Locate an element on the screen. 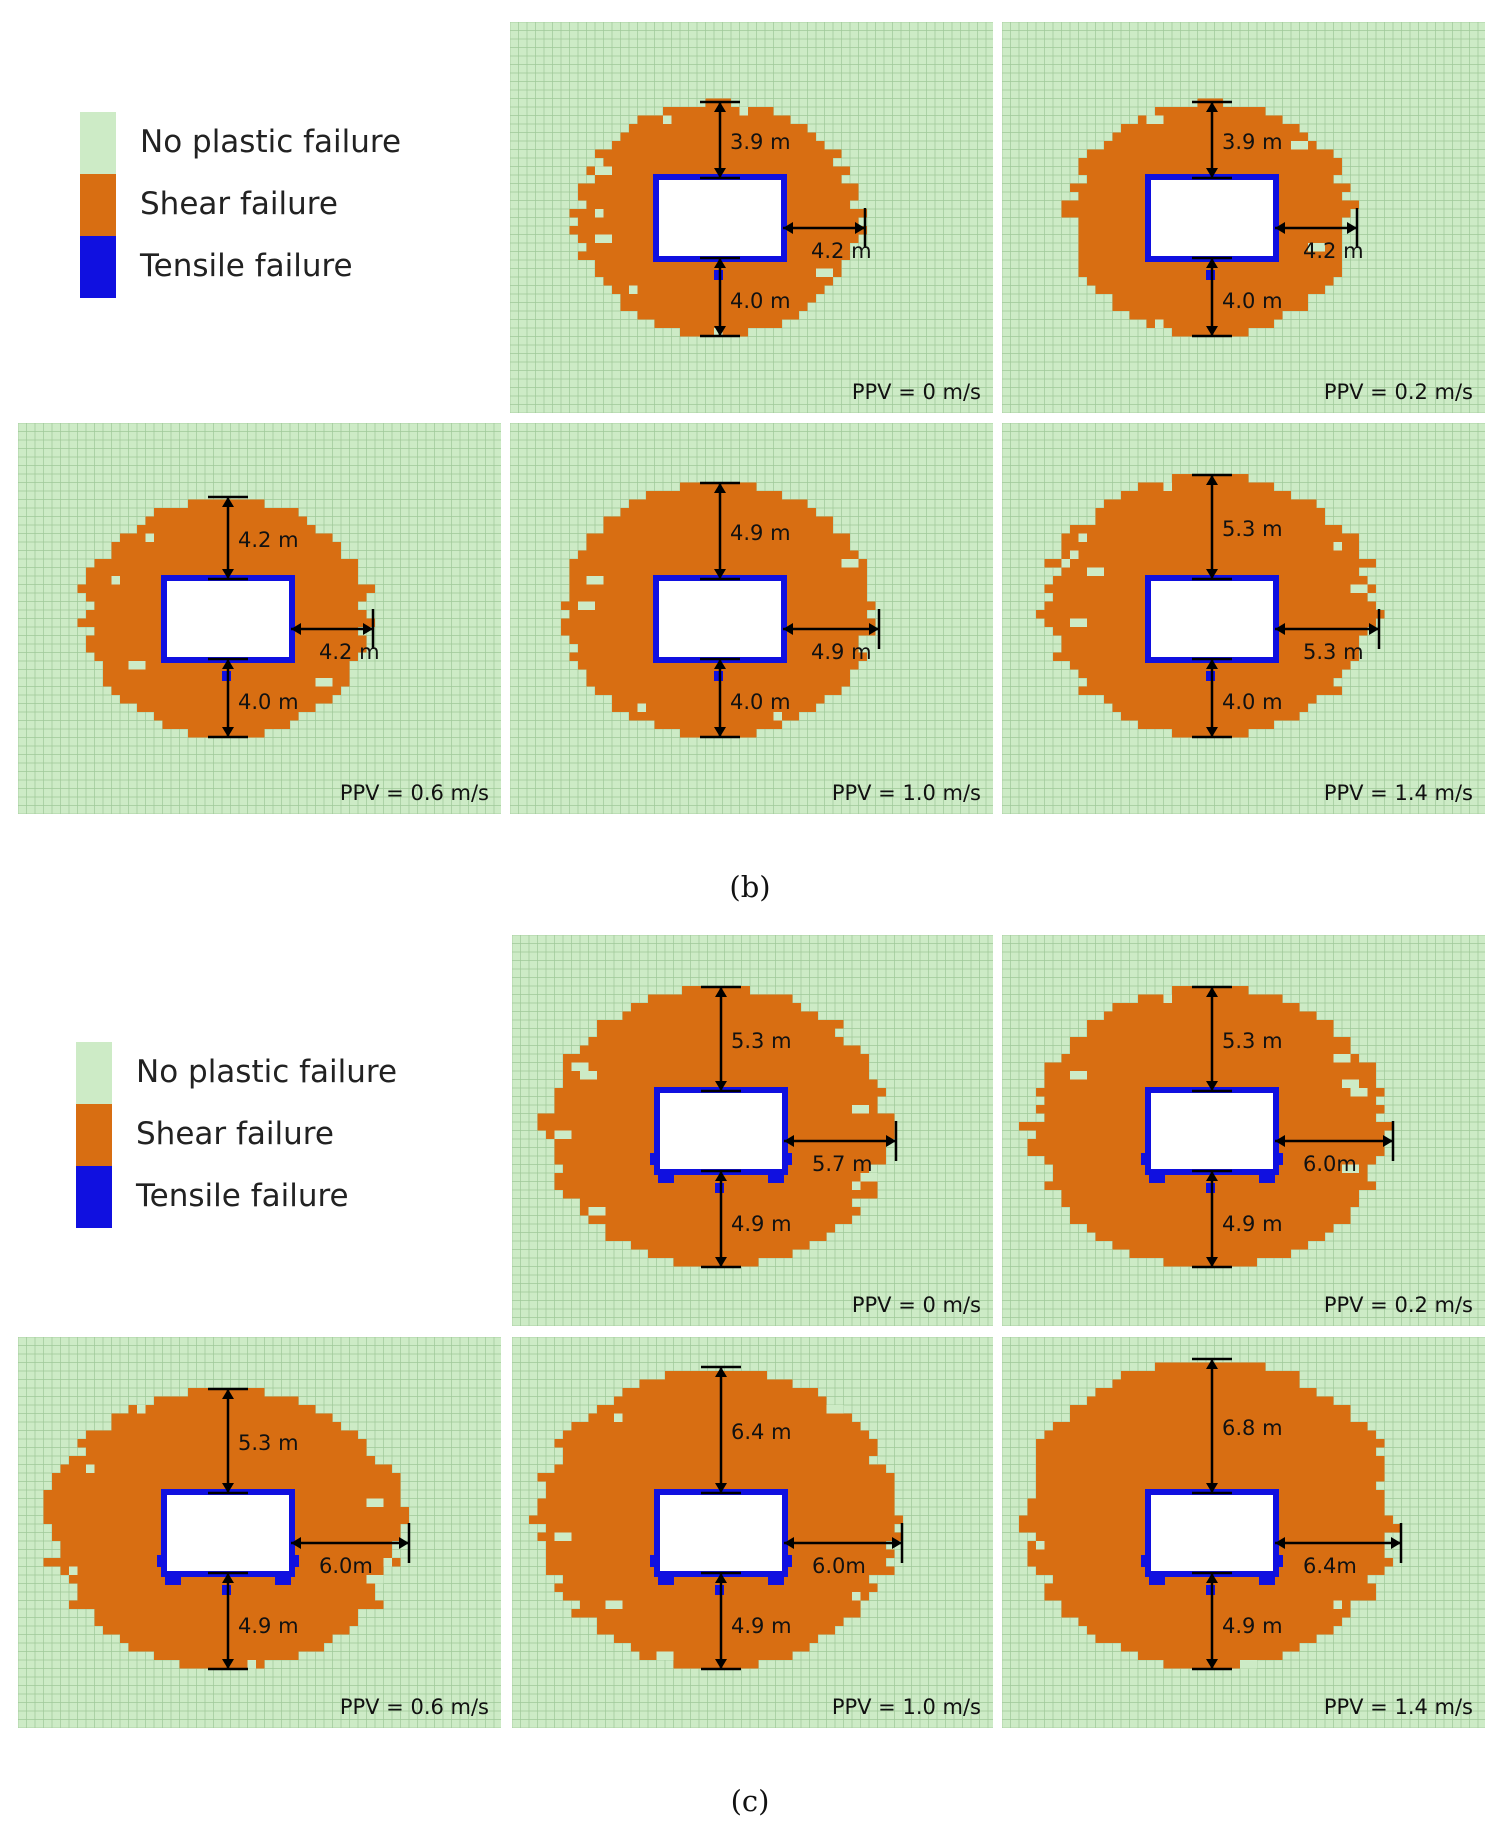 The image size is (1500, 1830). panel-b-1: 3.9 m 4.2 m 4.0 m PPV = 0 m/s is located at coordinates (751, 217).